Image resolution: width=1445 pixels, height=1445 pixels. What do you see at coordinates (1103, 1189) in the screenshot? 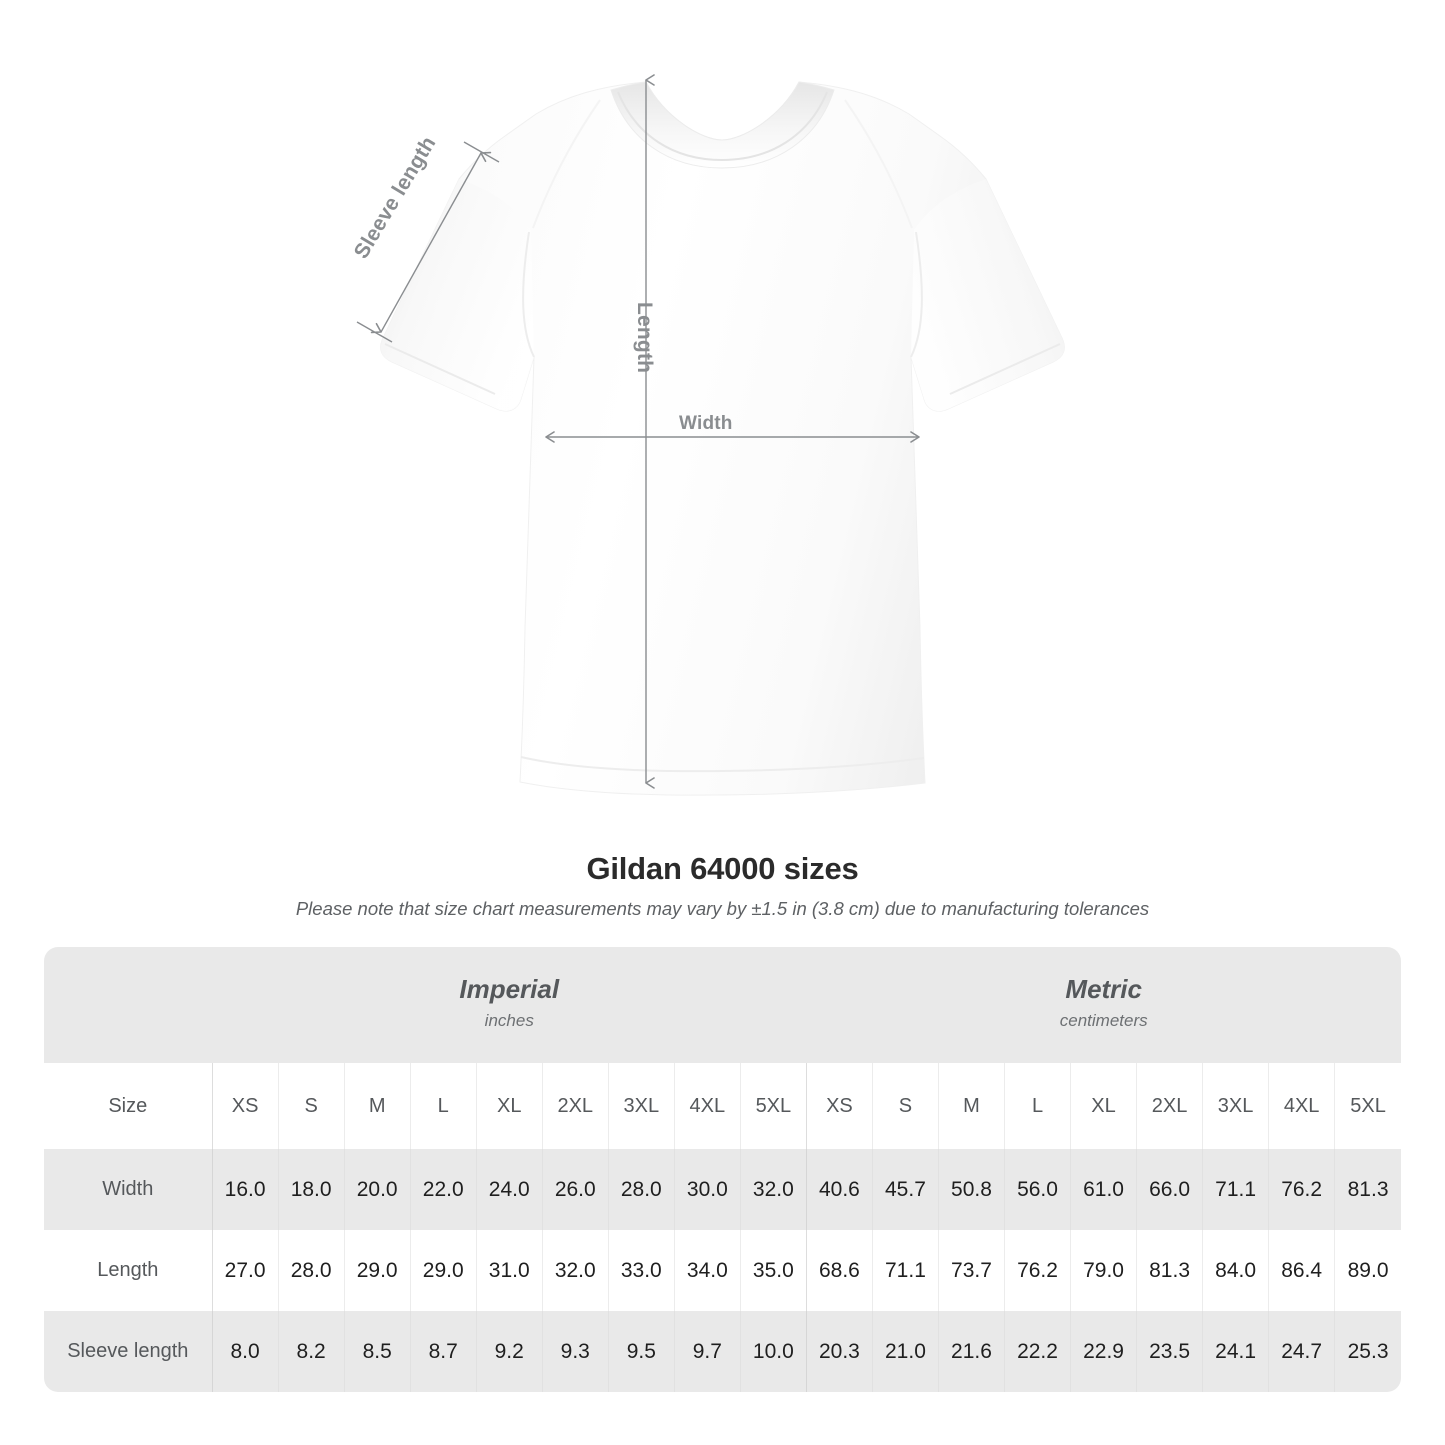
I see `cell-width-metric-xl: 61.0` at bounding box center [1103, 1189].